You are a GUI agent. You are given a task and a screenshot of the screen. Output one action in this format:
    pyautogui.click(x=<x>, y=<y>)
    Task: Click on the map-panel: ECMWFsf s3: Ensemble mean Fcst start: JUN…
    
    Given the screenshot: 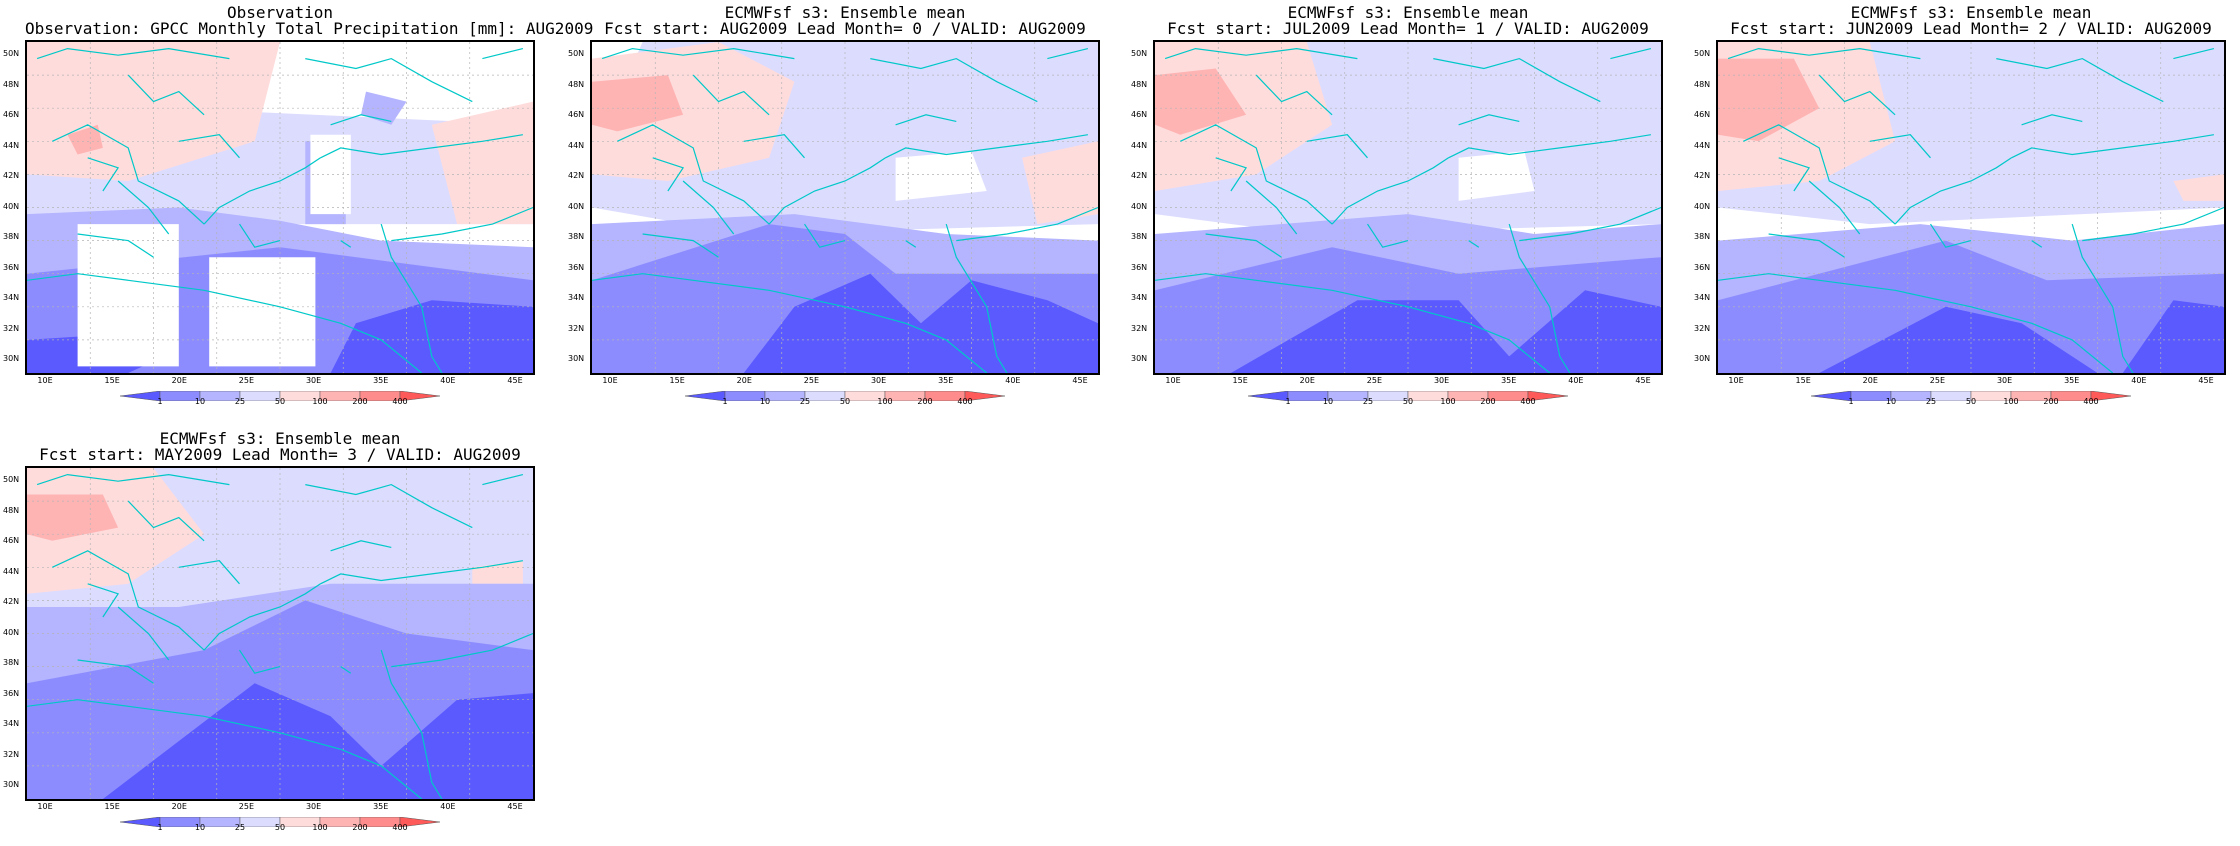 What is the action you would take?
    pyautogui.click(x=1960, y=210)
    